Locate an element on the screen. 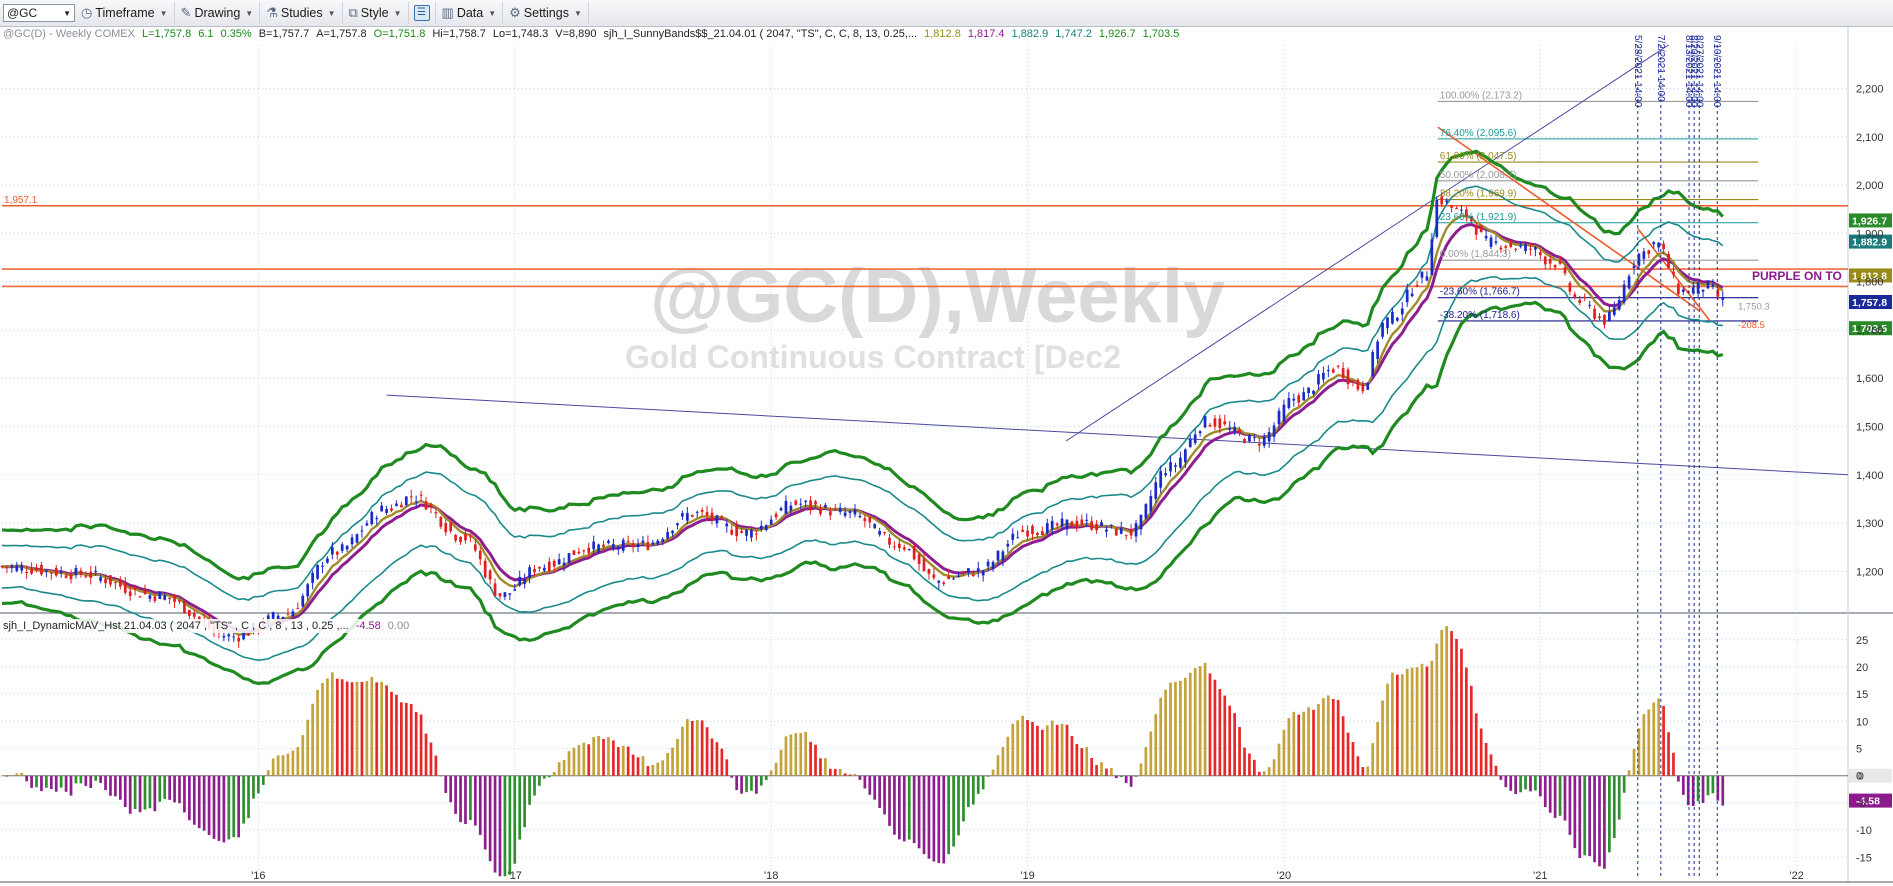  studies-label: Studies is located at coordinates (301, 13).